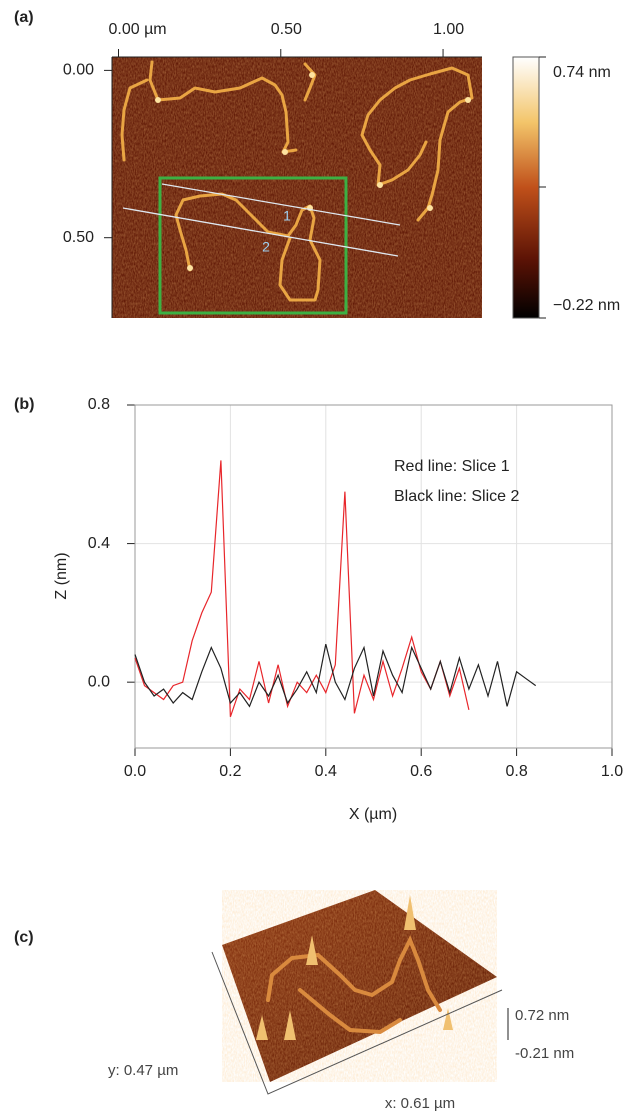 Image resolution: width=643 pixels, height=1114 pixels. Describe the element at coordinates (542, 1015) in the screenshot. I see `scale-label: 0.72 nm` at that location.